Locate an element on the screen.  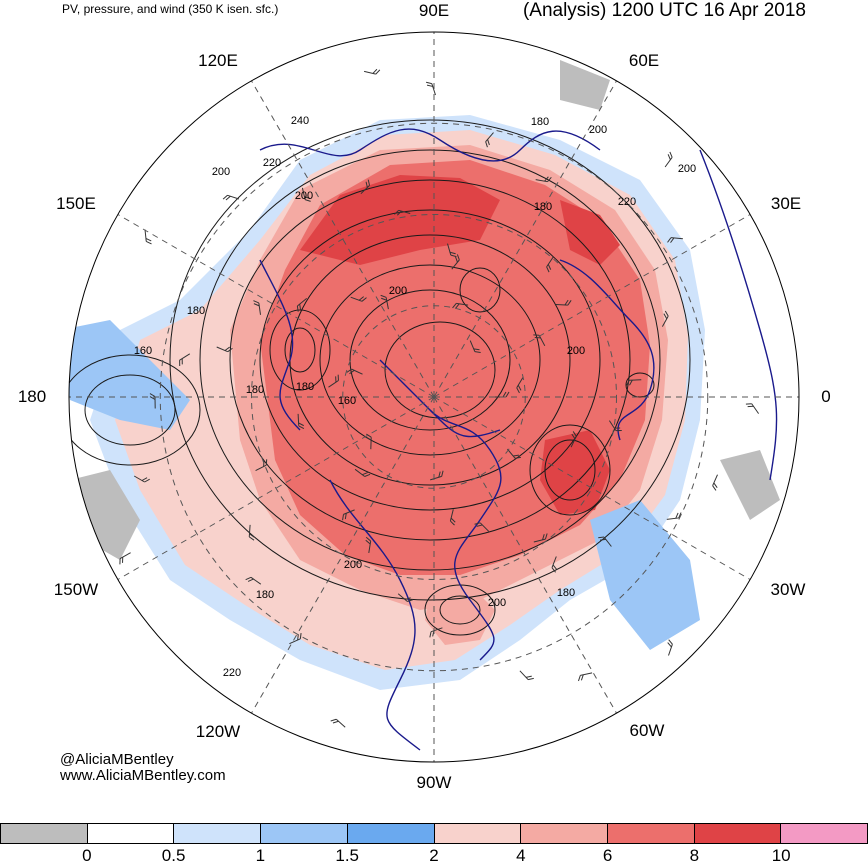
colorbar-tick-label: 0.5 is located at coordinates (174, 856).